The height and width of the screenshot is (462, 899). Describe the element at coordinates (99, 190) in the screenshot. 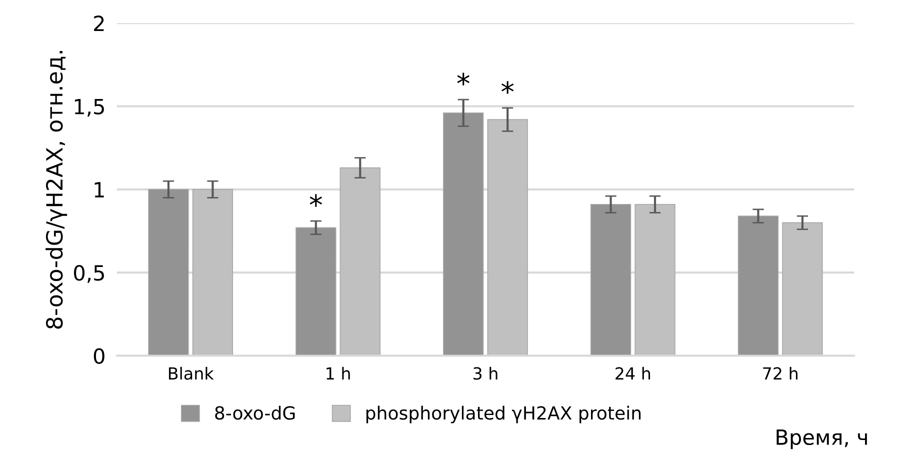

I see `y-tick-label: 1` at that location.